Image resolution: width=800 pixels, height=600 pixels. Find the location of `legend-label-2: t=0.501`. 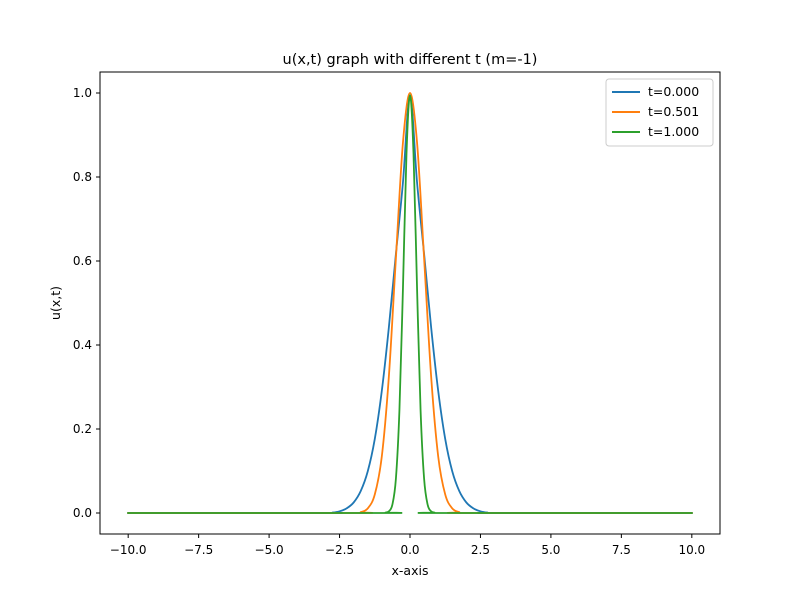

legend-label-2: t=0.501 is located at coordinates (673, 111).